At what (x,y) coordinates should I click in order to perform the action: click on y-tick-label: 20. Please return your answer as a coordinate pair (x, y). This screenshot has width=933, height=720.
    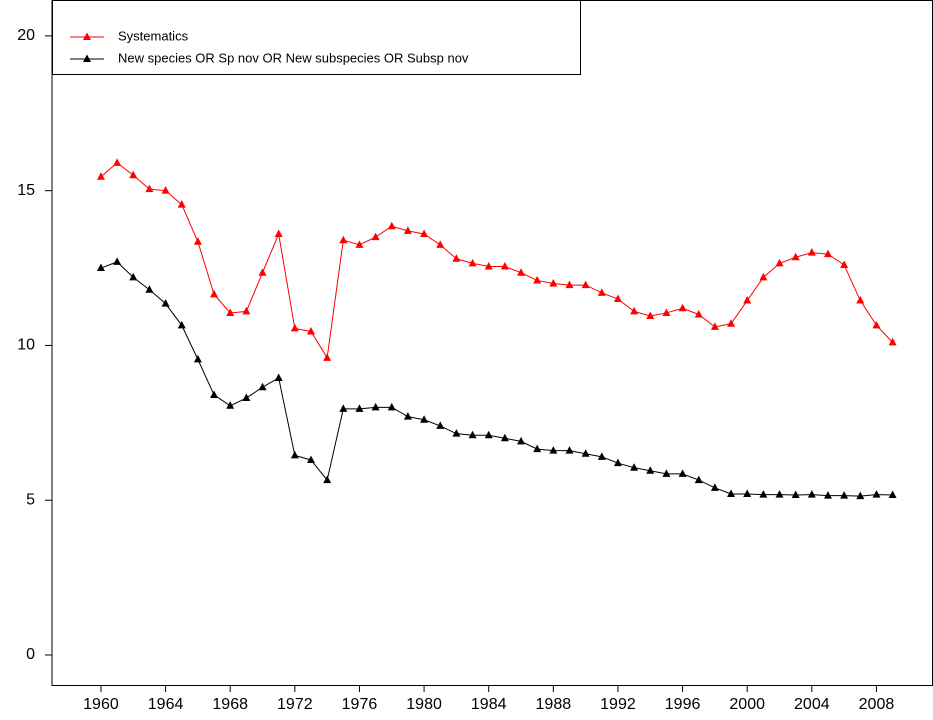
    Looking at the image, I should click on (26, 35).